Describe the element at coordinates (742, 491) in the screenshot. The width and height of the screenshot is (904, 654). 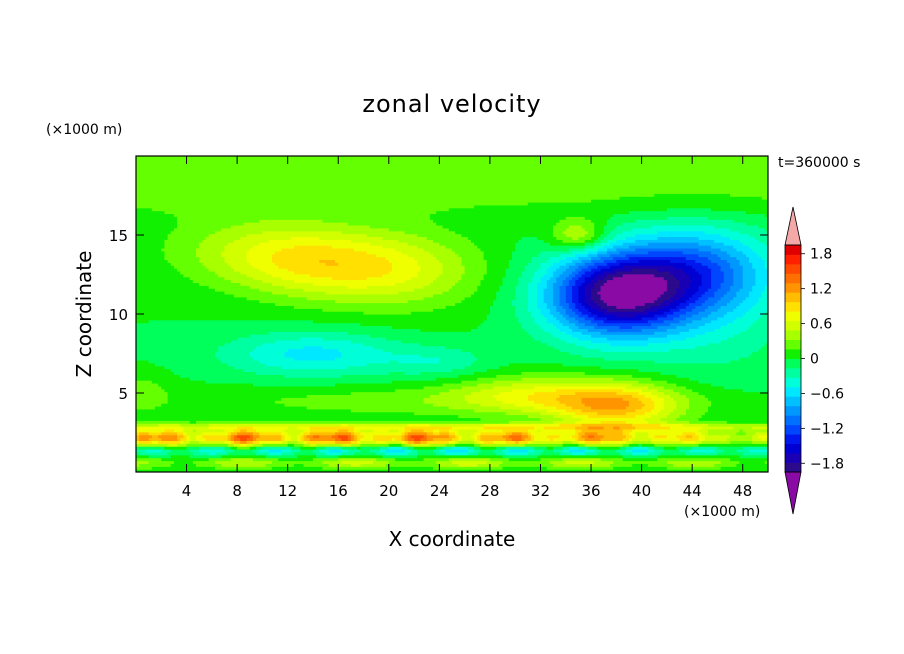
I see `x-tick-label: 48` at that location.